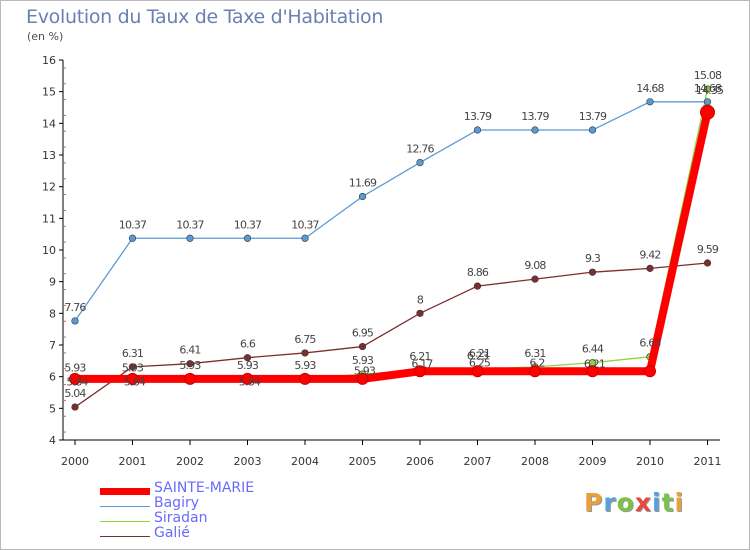 The width and height of the screenshot is (750, 550). Describe the element at coordinates (181, 518) in the screenshot. I see `legend-label: Siradan` at that location.